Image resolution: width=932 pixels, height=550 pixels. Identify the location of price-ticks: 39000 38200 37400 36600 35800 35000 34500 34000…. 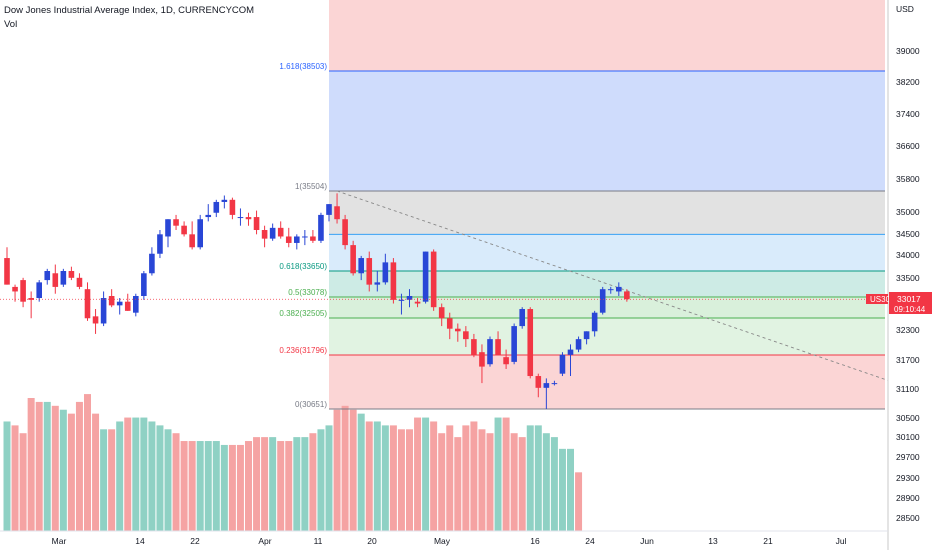
(908, 284).